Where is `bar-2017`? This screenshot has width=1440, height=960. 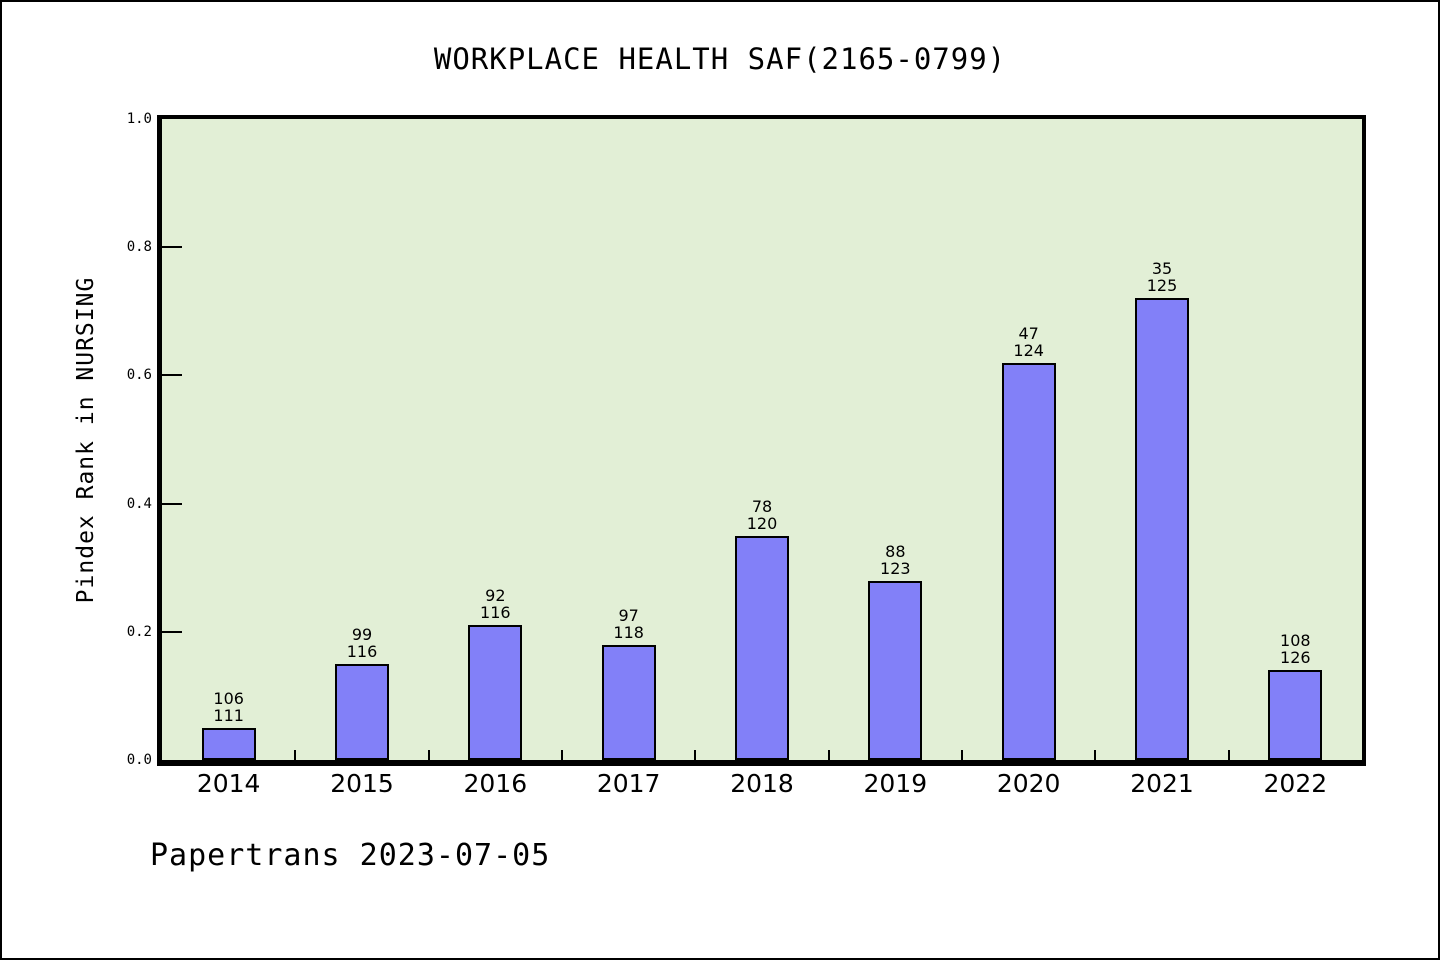 bar-2017 is located at coordinates (628, 702).